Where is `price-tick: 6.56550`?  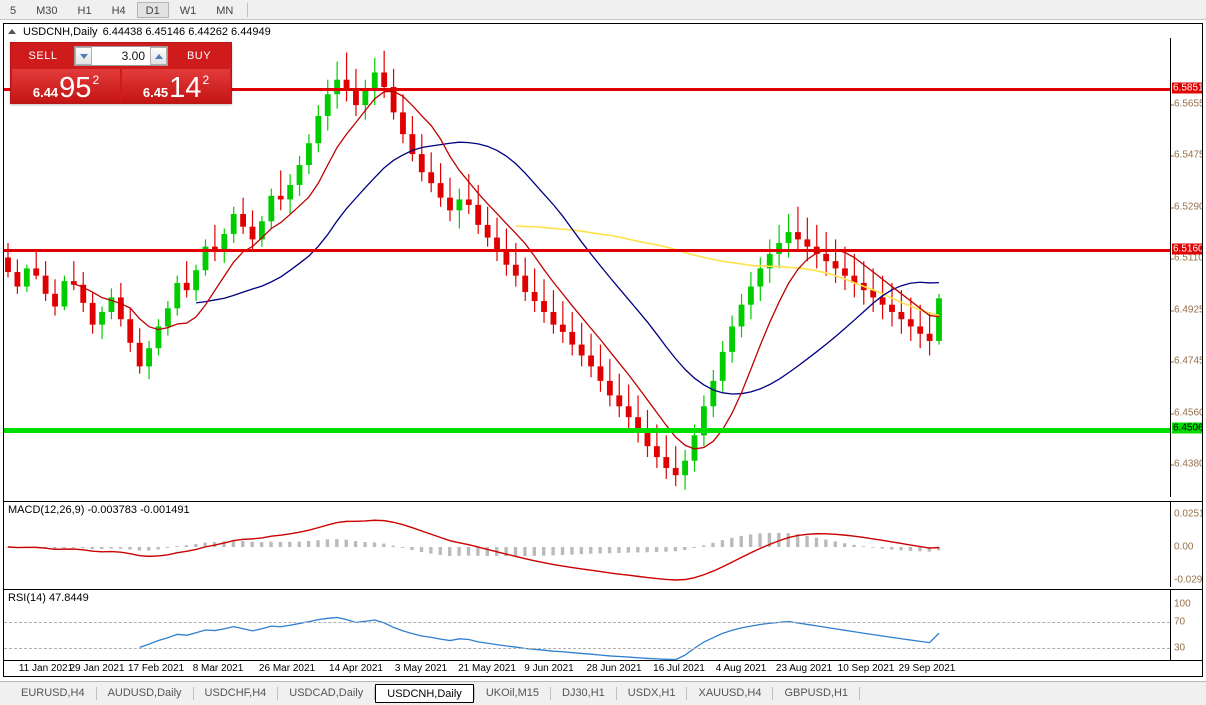
price-tick: 6.56550 is located at coordinates (1186, 104).